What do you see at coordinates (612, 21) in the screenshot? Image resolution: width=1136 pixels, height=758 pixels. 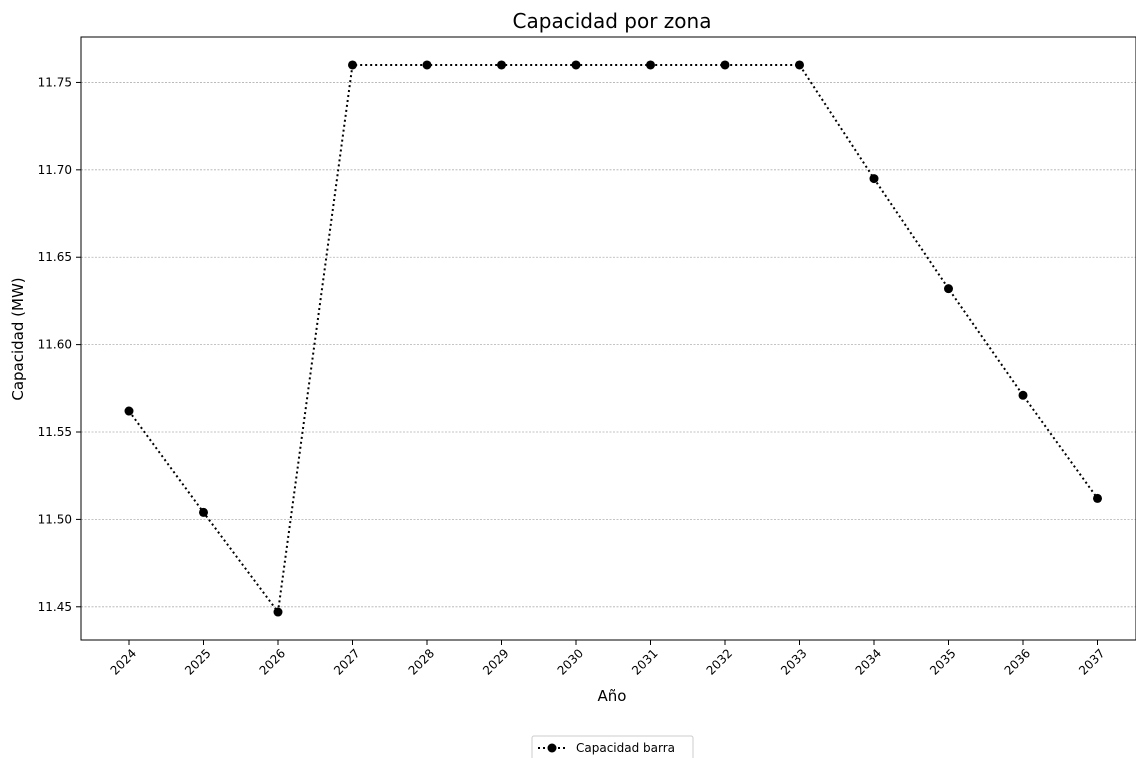 I see `chart-title: Capacidad por zona` at bounding box center [612, 21].